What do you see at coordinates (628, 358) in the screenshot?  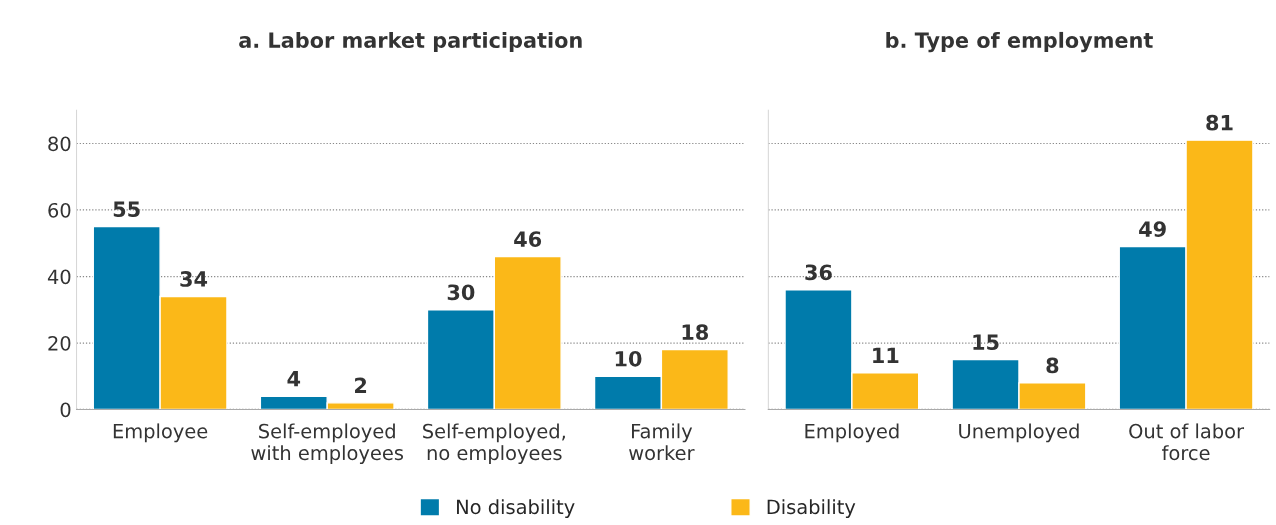 I see `data-label: 10` at bounding box center [628, 358].